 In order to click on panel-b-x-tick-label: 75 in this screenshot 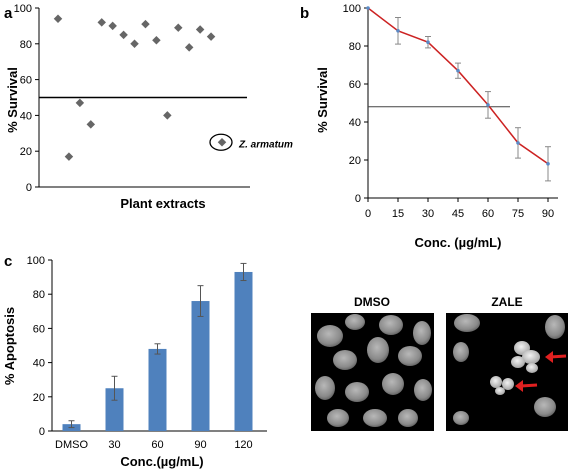, I will do `click(518, 214)`.